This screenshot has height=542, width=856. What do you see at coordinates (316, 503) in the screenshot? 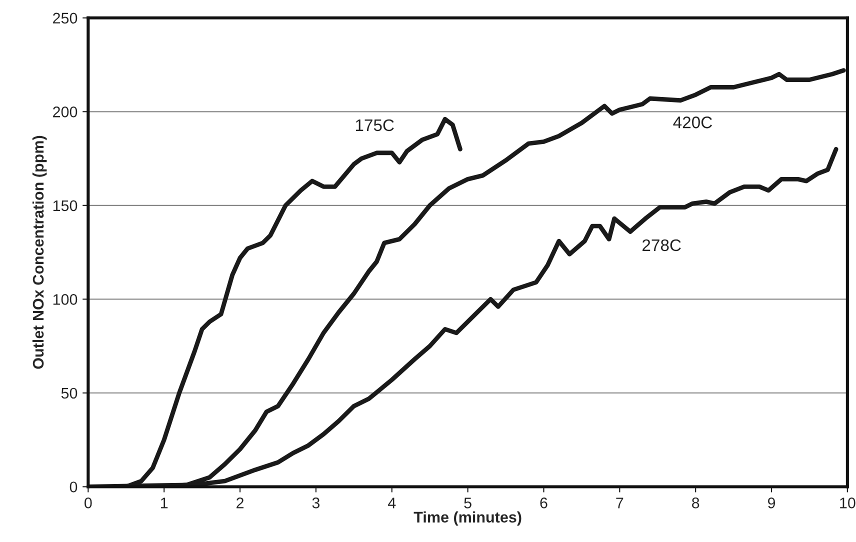
I see `x-tick-label: 3` at bounding box center [316, 503].